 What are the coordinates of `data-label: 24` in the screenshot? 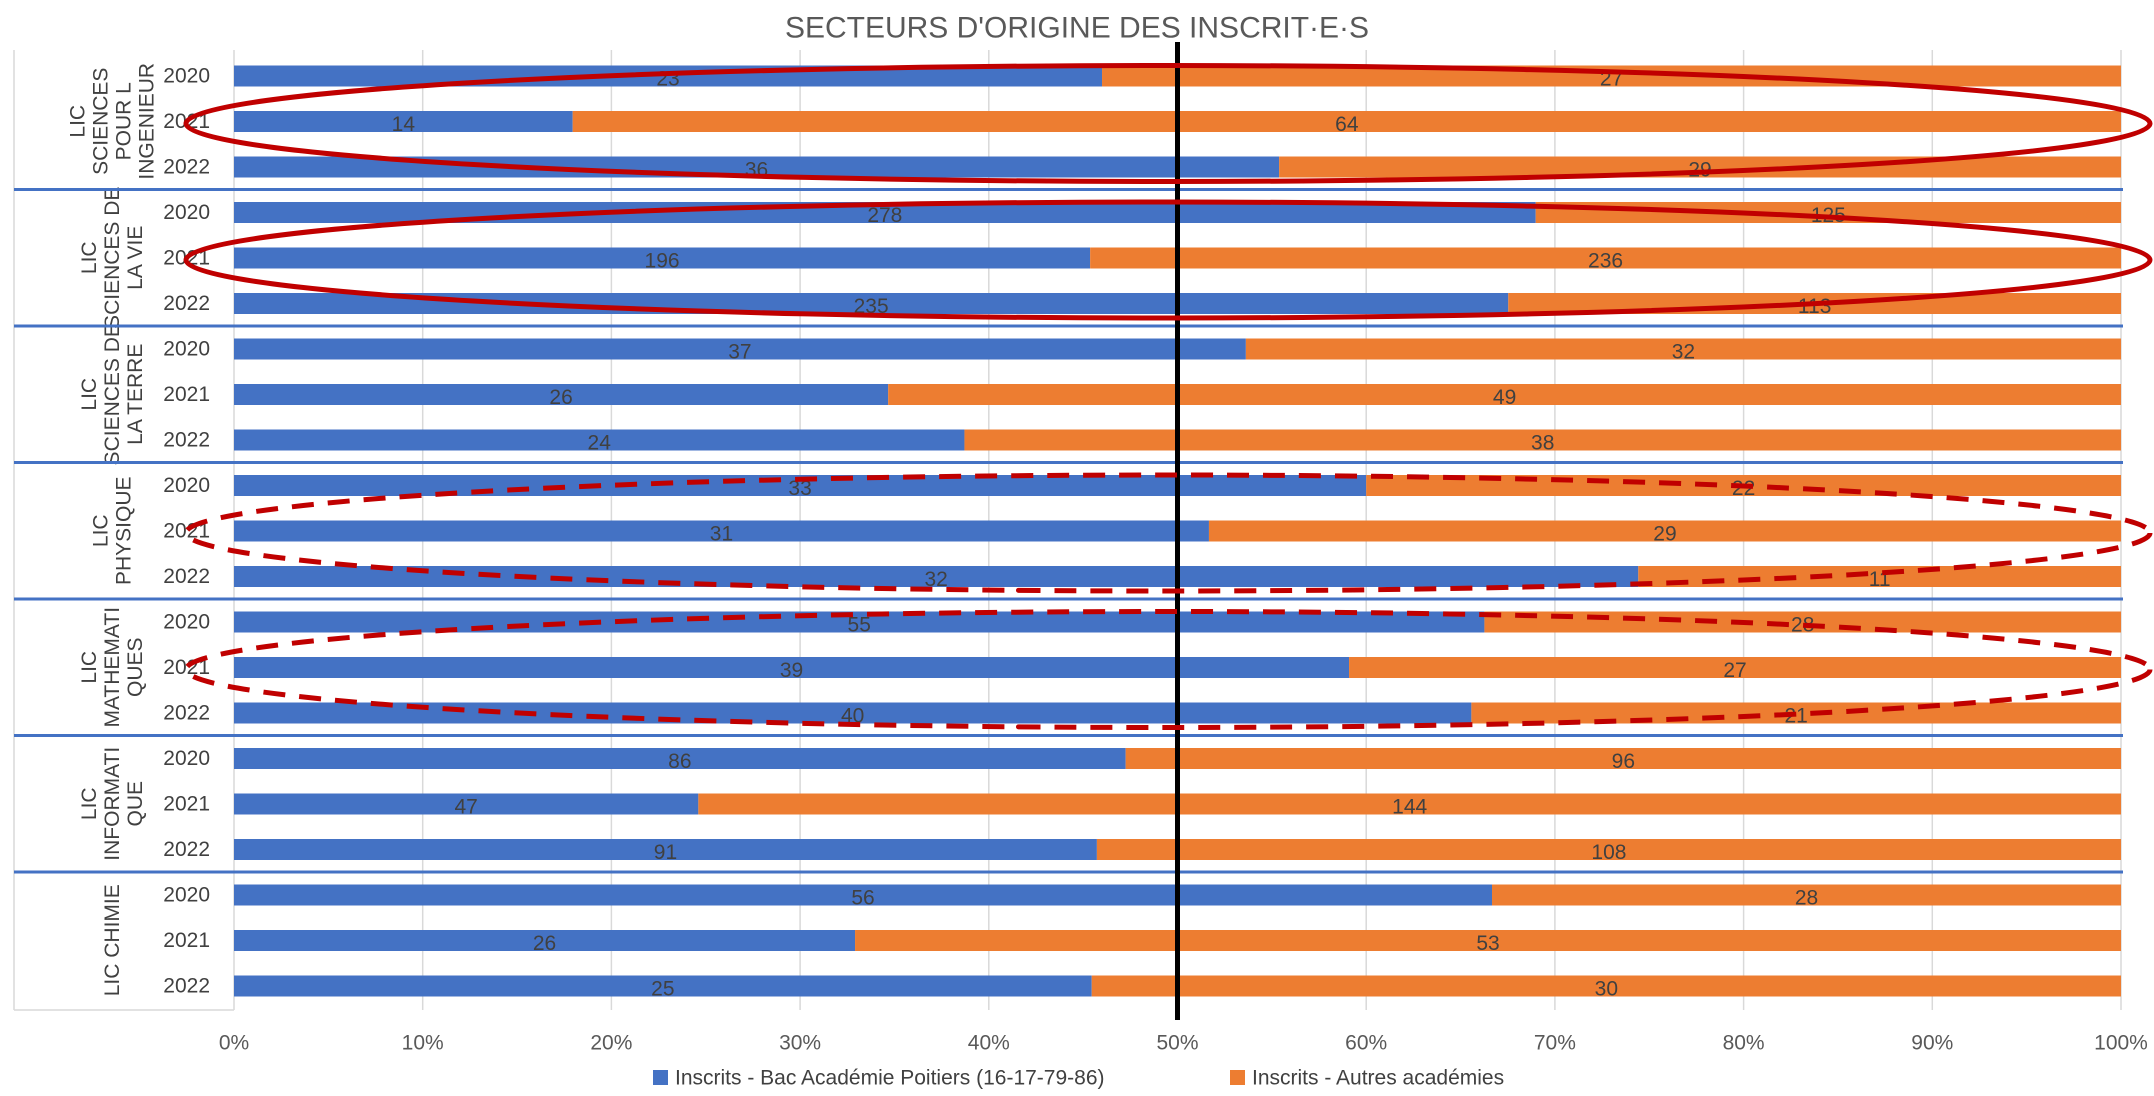 It's located at (600, 443).